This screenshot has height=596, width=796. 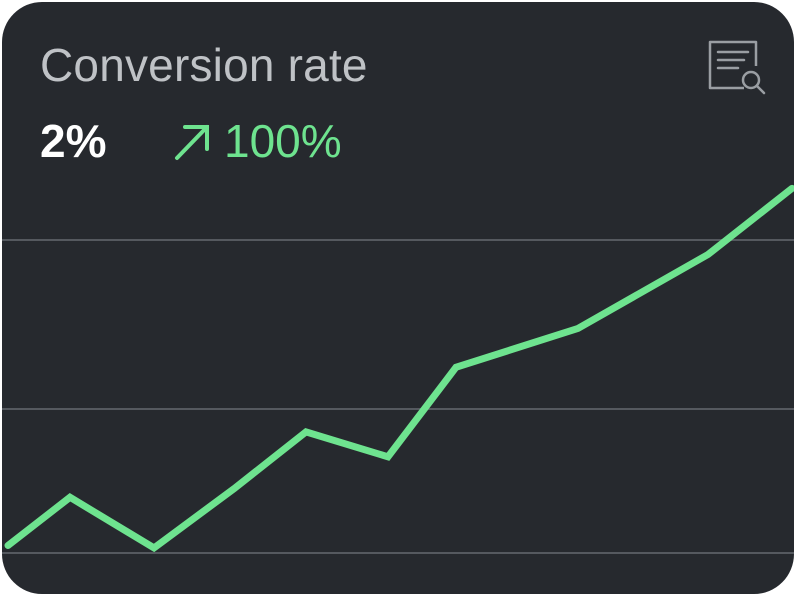 I want to click on change-value: 100%, so click(x=283, y=141).